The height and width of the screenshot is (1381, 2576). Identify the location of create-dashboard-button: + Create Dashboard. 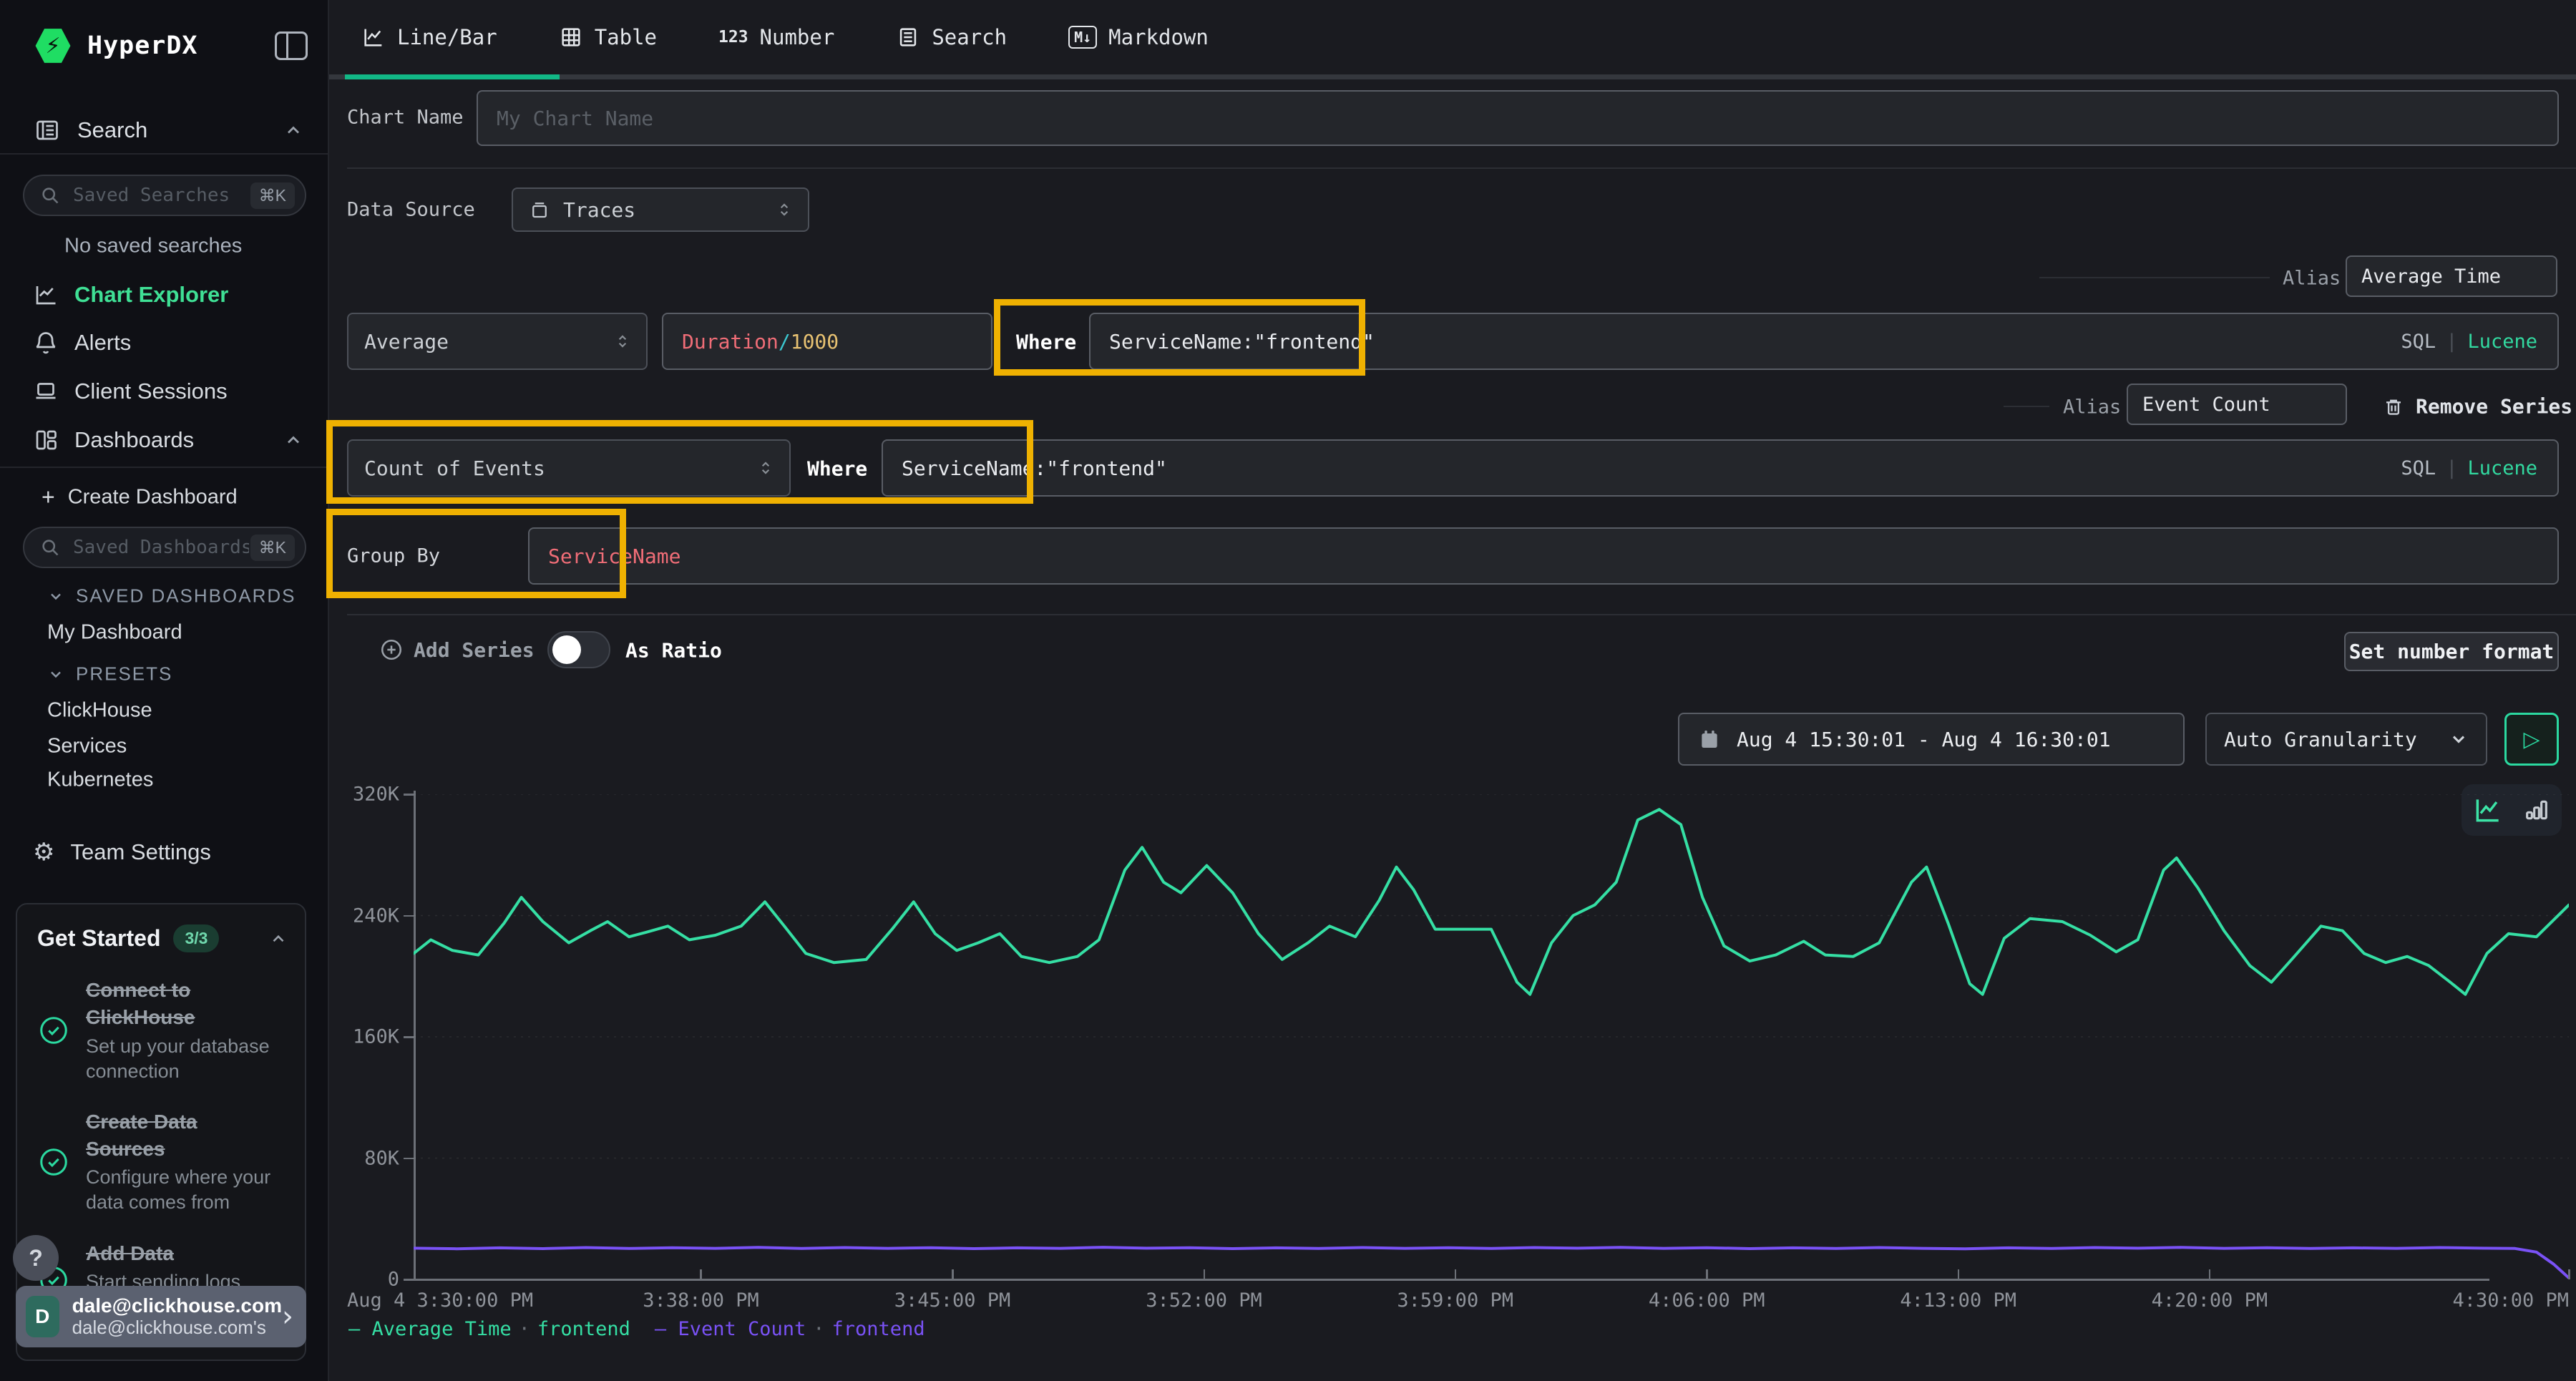
(164, 497).